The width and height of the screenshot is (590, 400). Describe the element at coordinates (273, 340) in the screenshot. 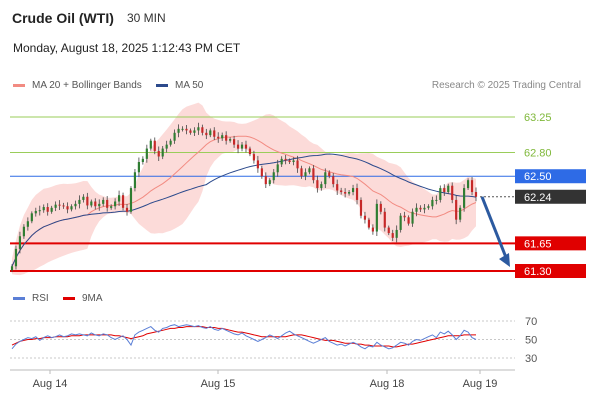

I see `rsi-panel: 70 50 30` at that location.